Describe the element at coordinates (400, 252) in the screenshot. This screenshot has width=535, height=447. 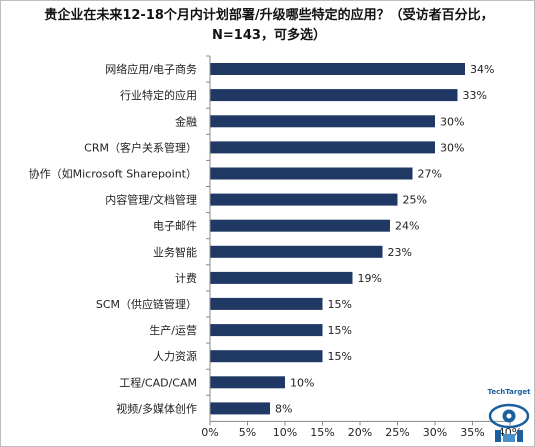
I see `value-label: 23%` at that location.